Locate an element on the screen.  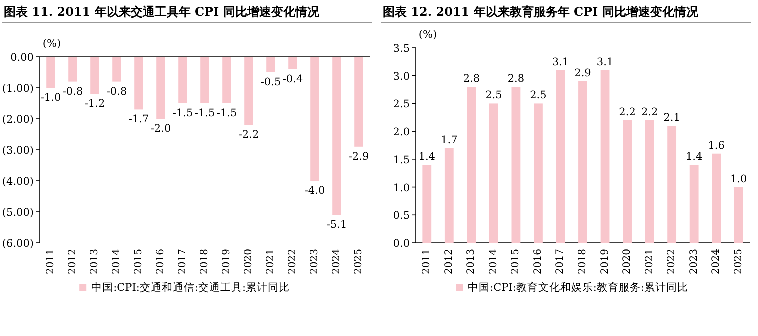
data-label: 2.9 is located at coordinates (583, 73).